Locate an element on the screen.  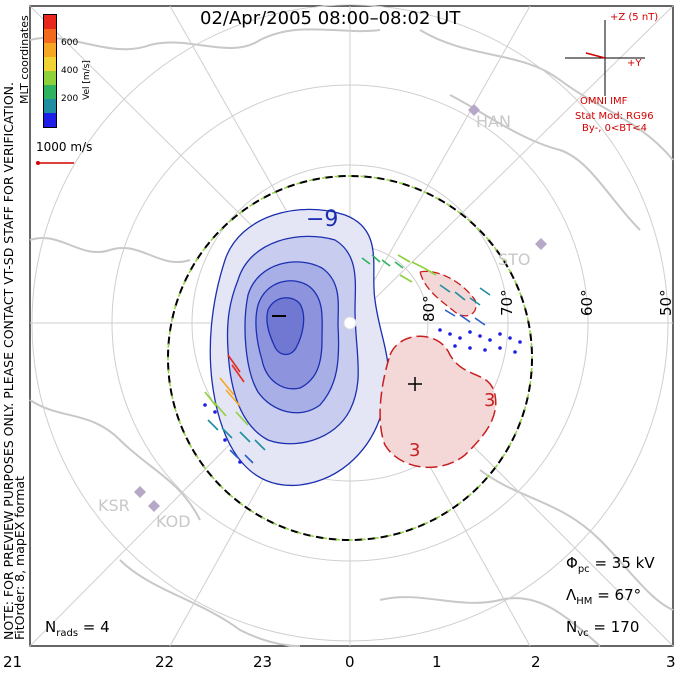
contour-label-negative: −9 is located at coordinates (322, 219).